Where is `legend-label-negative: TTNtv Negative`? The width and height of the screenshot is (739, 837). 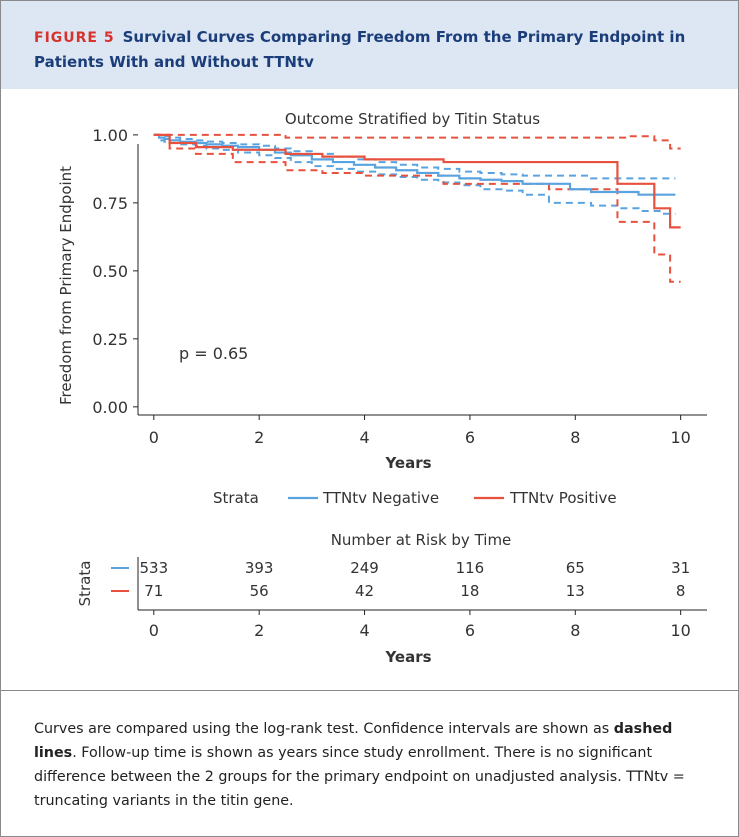 legend-label-negative: TTNtv Negative is located at coordinates (380, 498).